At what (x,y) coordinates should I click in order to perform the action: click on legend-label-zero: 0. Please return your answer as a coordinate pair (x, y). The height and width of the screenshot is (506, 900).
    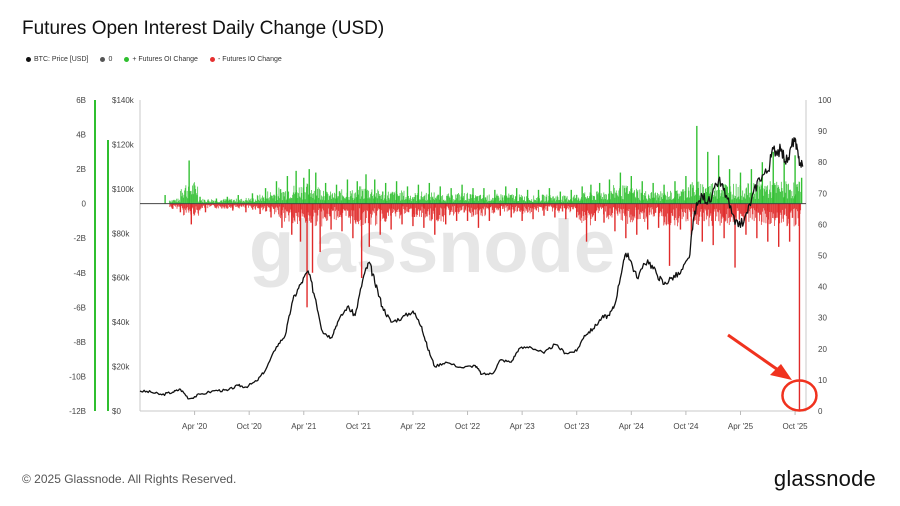
    Looking at the image, I should click on (110, 59).